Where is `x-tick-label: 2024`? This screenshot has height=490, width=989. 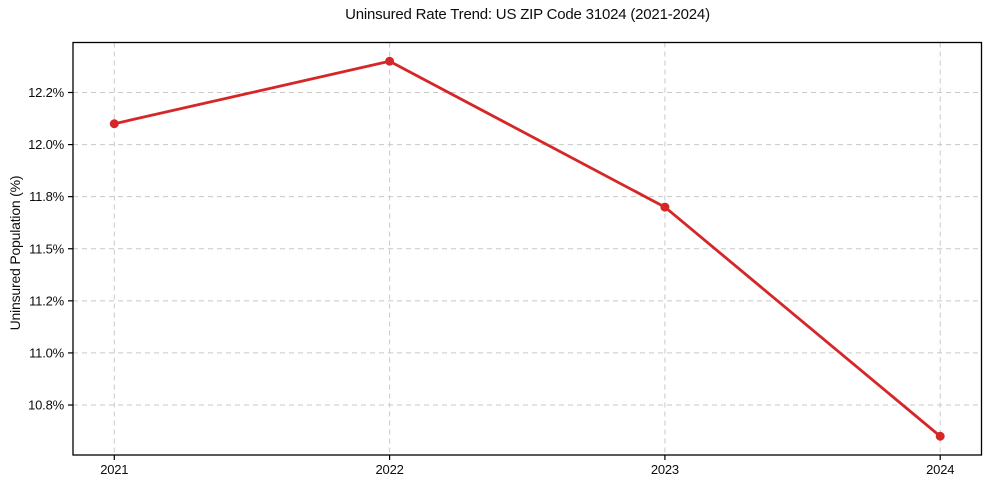
x-tick-label: 2024 is located at coordinates (940, 469).